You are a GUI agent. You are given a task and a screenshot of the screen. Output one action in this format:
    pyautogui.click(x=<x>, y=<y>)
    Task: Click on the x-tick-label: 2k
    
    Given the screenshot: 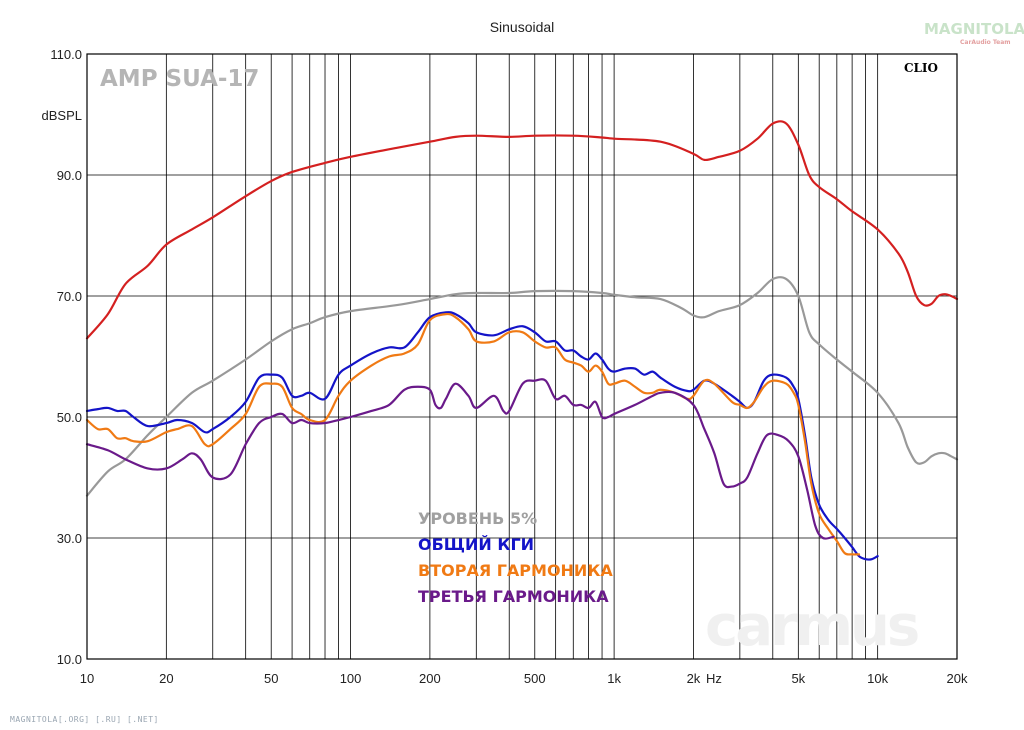 What is the action you would take?
    pyautogui.click(x=694, y=678)
    